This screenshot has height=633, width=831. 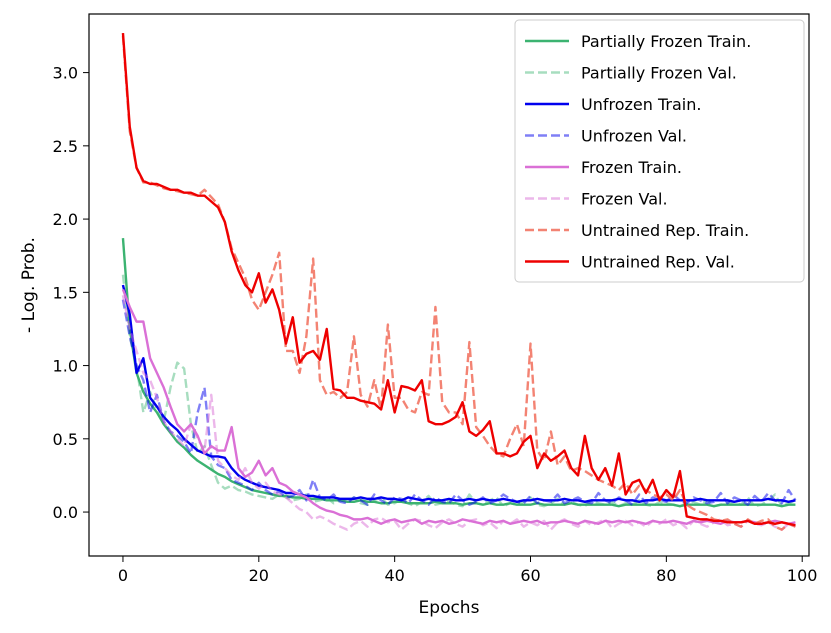 What do you see at coordinates (123, 575) in the screenshot?
I see `x-tick-label: 0` at bounding box center [123, 575].